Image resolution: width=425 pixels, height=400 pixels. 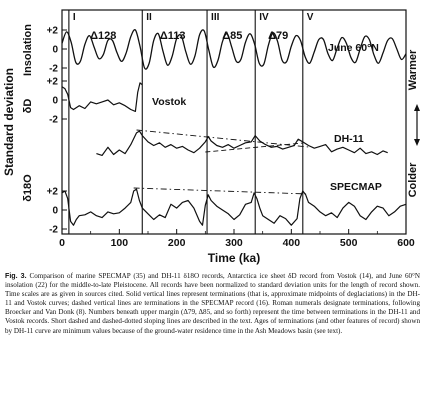 What do you see at coordinates (349, 139) in the screenshot?
I see `dh11-curve-label: DH-11` at bounding box center [349, 139].